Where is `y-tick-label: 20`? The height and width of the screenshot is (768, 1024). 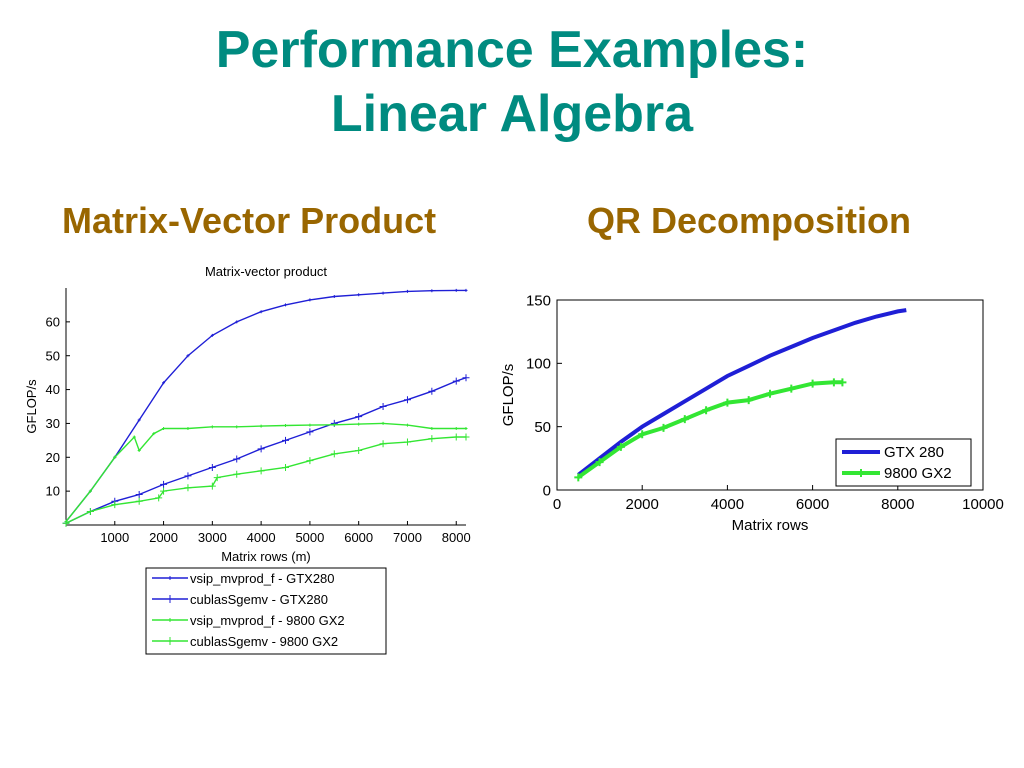 y-tick-label: 20 is located at coordinates (53, 457).